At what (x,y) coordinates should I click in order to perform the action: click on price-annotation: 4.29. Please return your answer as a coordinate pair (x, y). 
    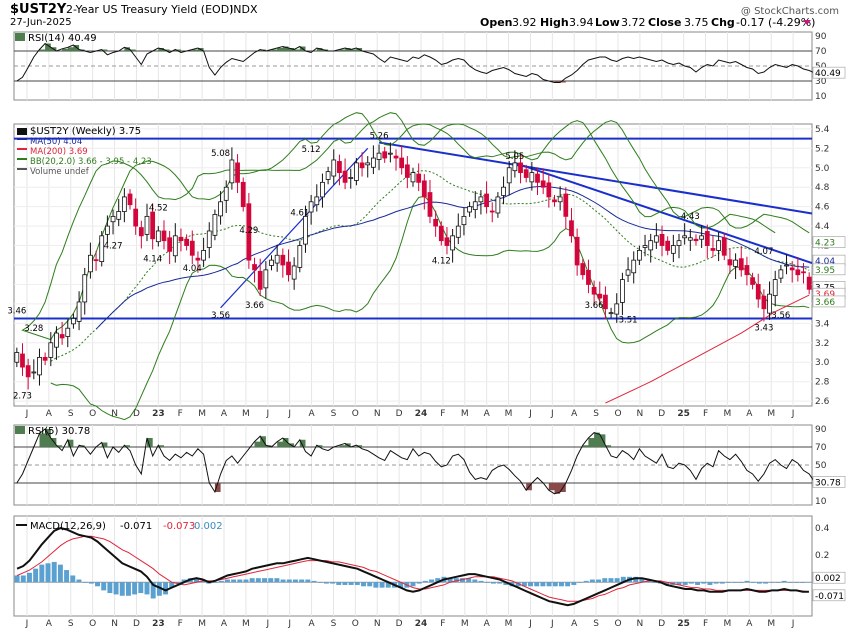
    Looking at the image, I should click on (248, 231).